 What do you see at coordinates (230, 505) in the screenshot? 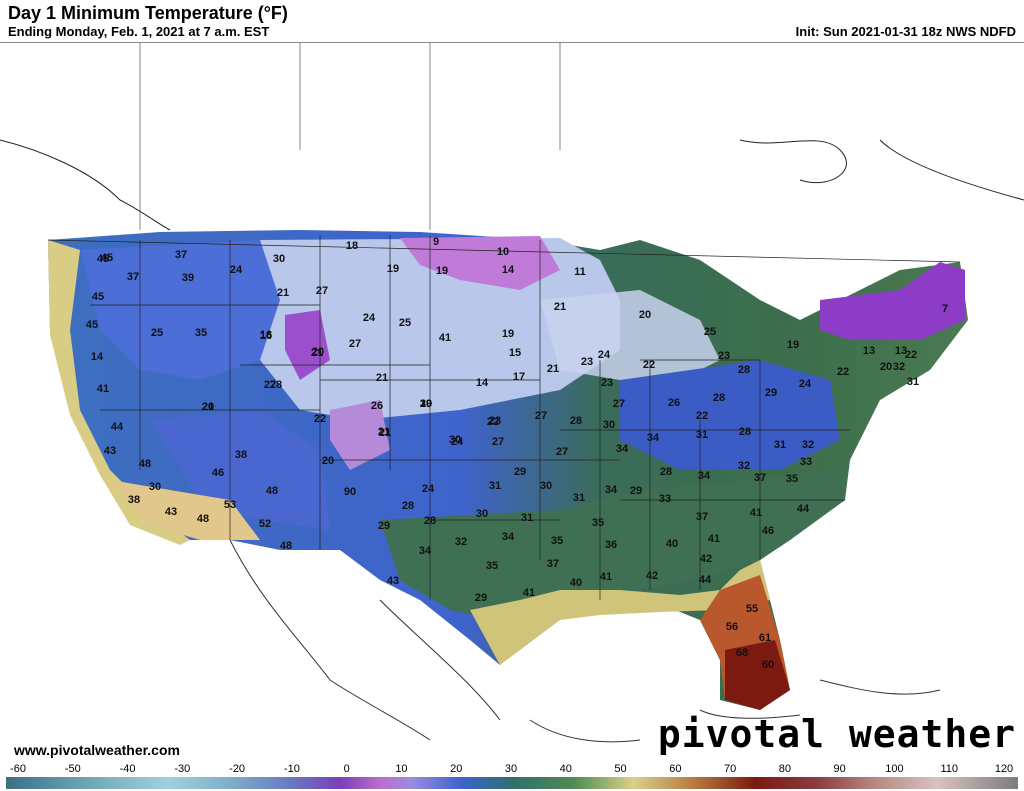
I see `temperature-label: 53` at bounding box center [230, 505].